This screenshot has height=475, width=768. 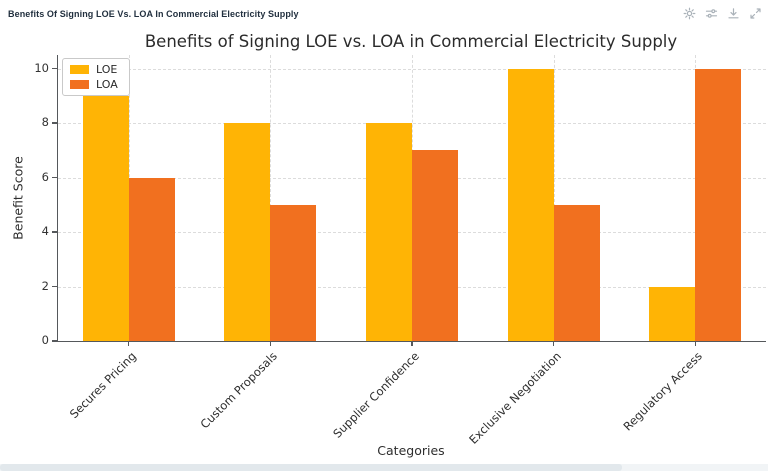 I want to click on horizontal-scrollbar, so click(x=384, y=467).